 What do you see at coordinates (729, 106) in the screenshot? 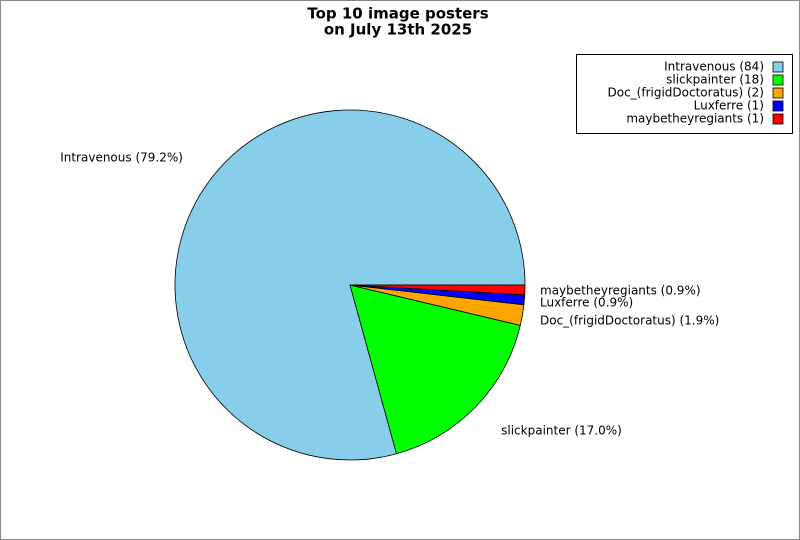
I see `legend-label: Luxferre (1)` at bounding box center [729, 106].